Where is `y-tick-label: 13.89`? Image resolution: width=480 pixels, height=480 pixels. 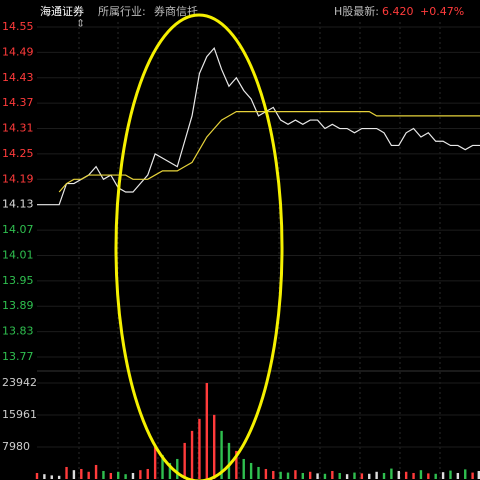
y-tick-label: 13.89 is located at coordinates (18, 305).